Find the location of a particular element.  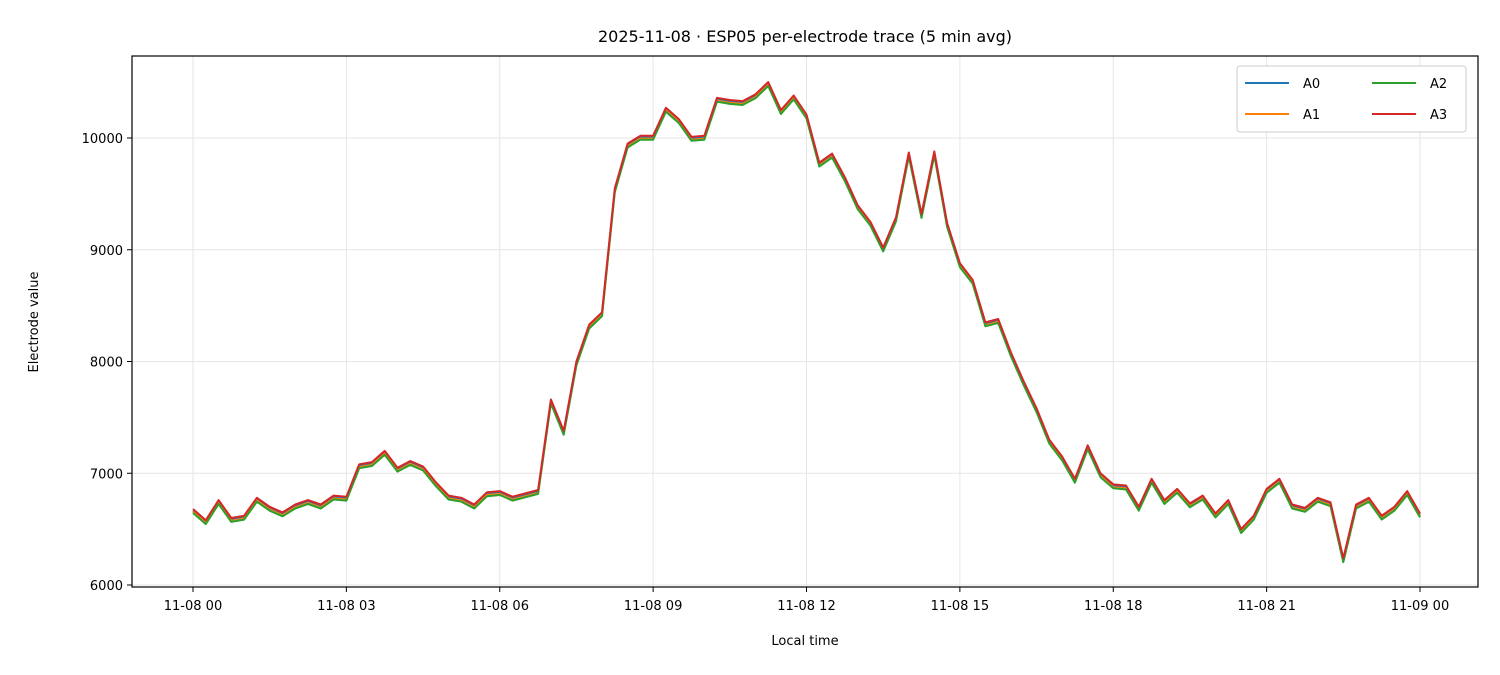

x-tick-label: 11-08 18 is located at coordinates (1113, 606).